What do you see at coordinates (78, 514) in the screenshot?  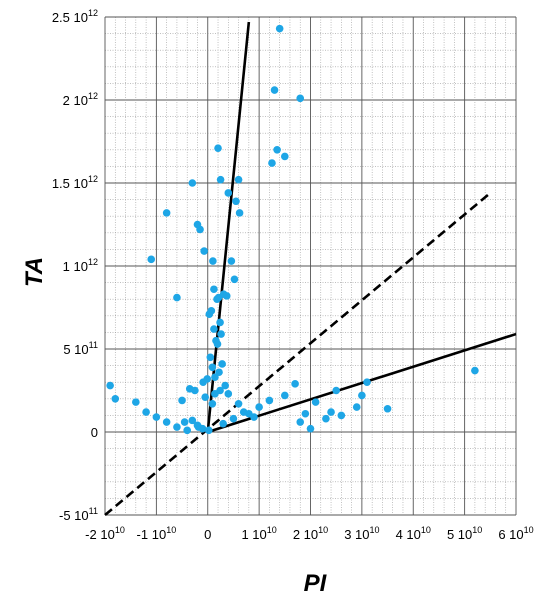 I see `y-tick-label: -5 1011` at bounding box center [78, 514].